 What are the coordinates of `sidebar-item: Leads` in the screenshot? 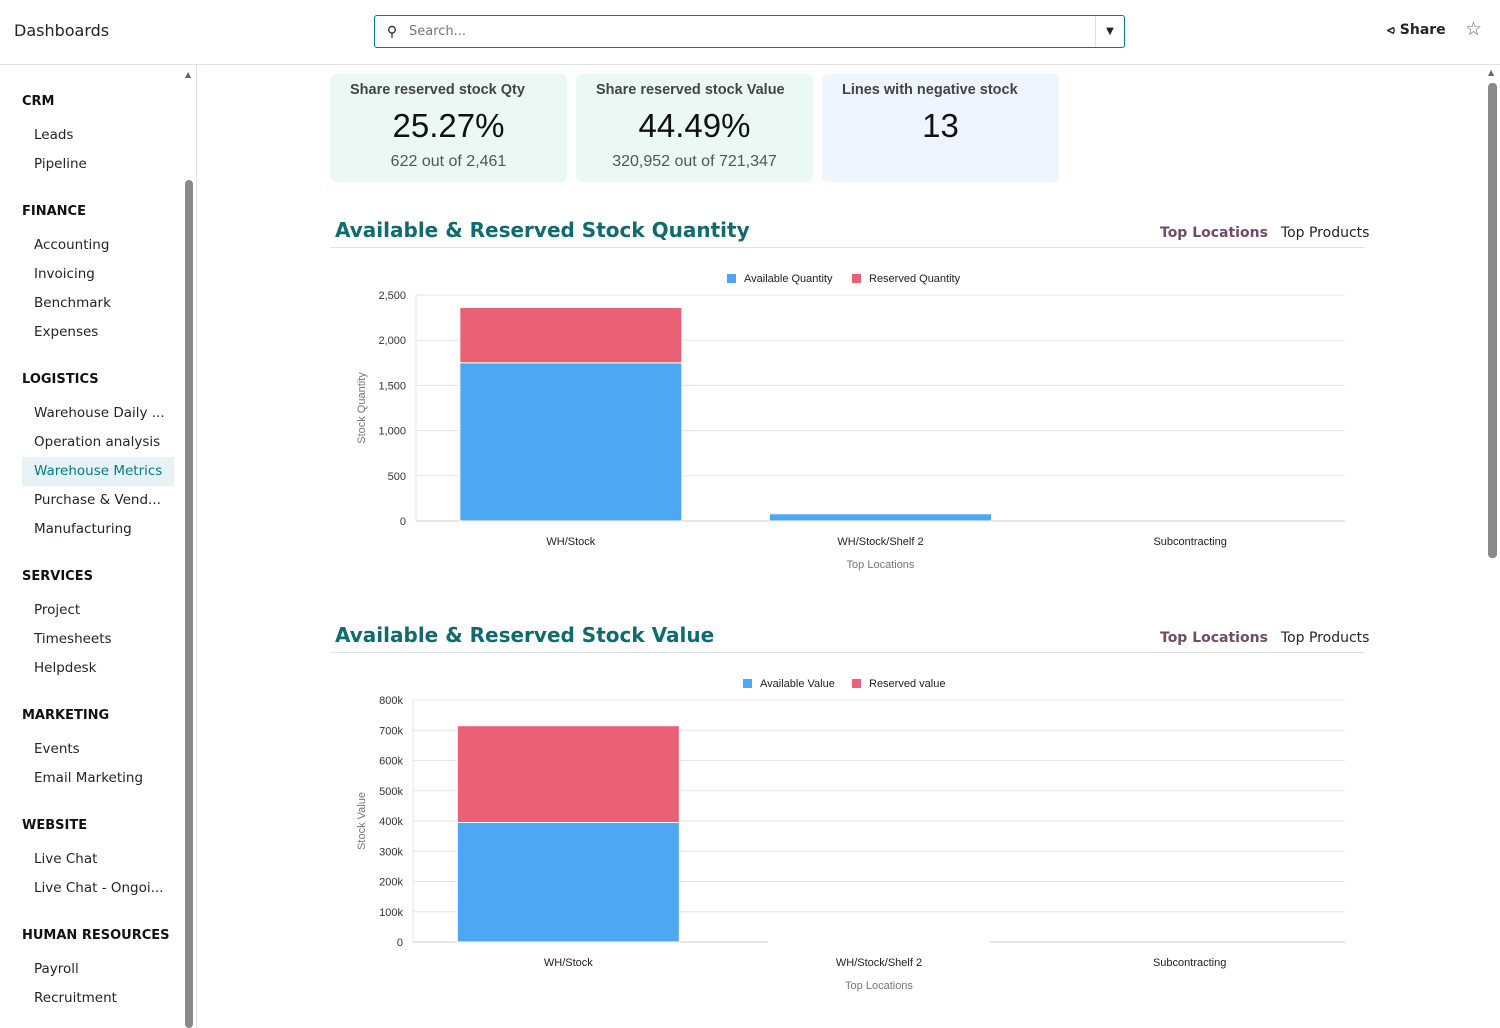 It's located at (54, 135).